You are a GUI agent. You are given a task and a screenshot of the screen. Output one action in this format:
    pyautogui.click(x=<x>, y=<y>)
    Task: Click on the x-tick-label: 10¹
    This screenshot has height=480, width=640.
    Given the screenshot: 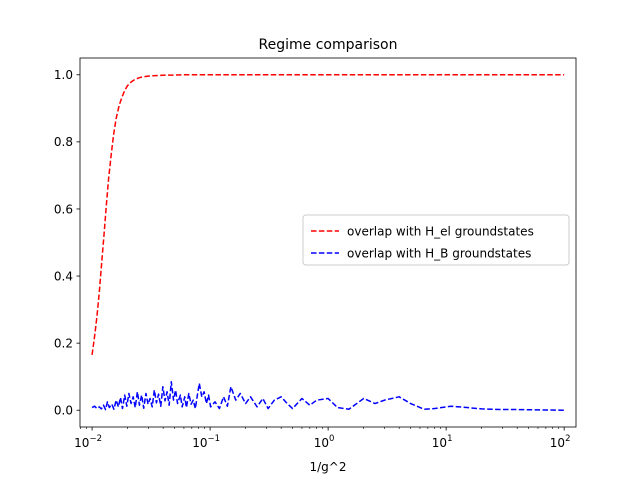 What is the action you would take?
    pyautogui.click(x=442, y=442)
    